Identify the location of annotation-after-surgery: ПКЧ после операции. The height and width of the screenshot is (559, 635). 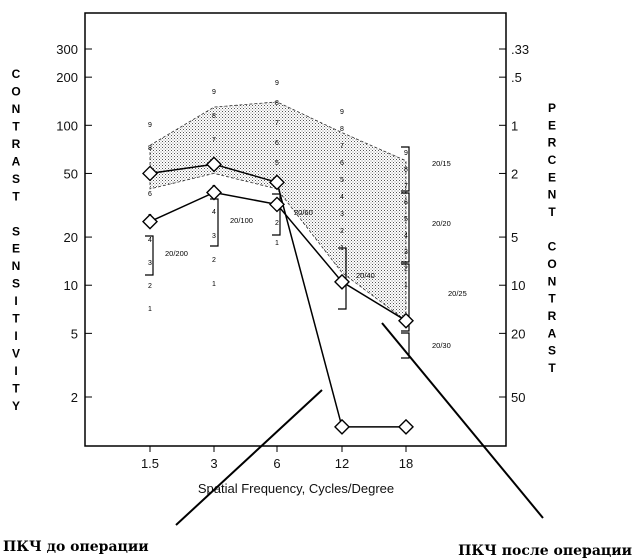
(545, 551).